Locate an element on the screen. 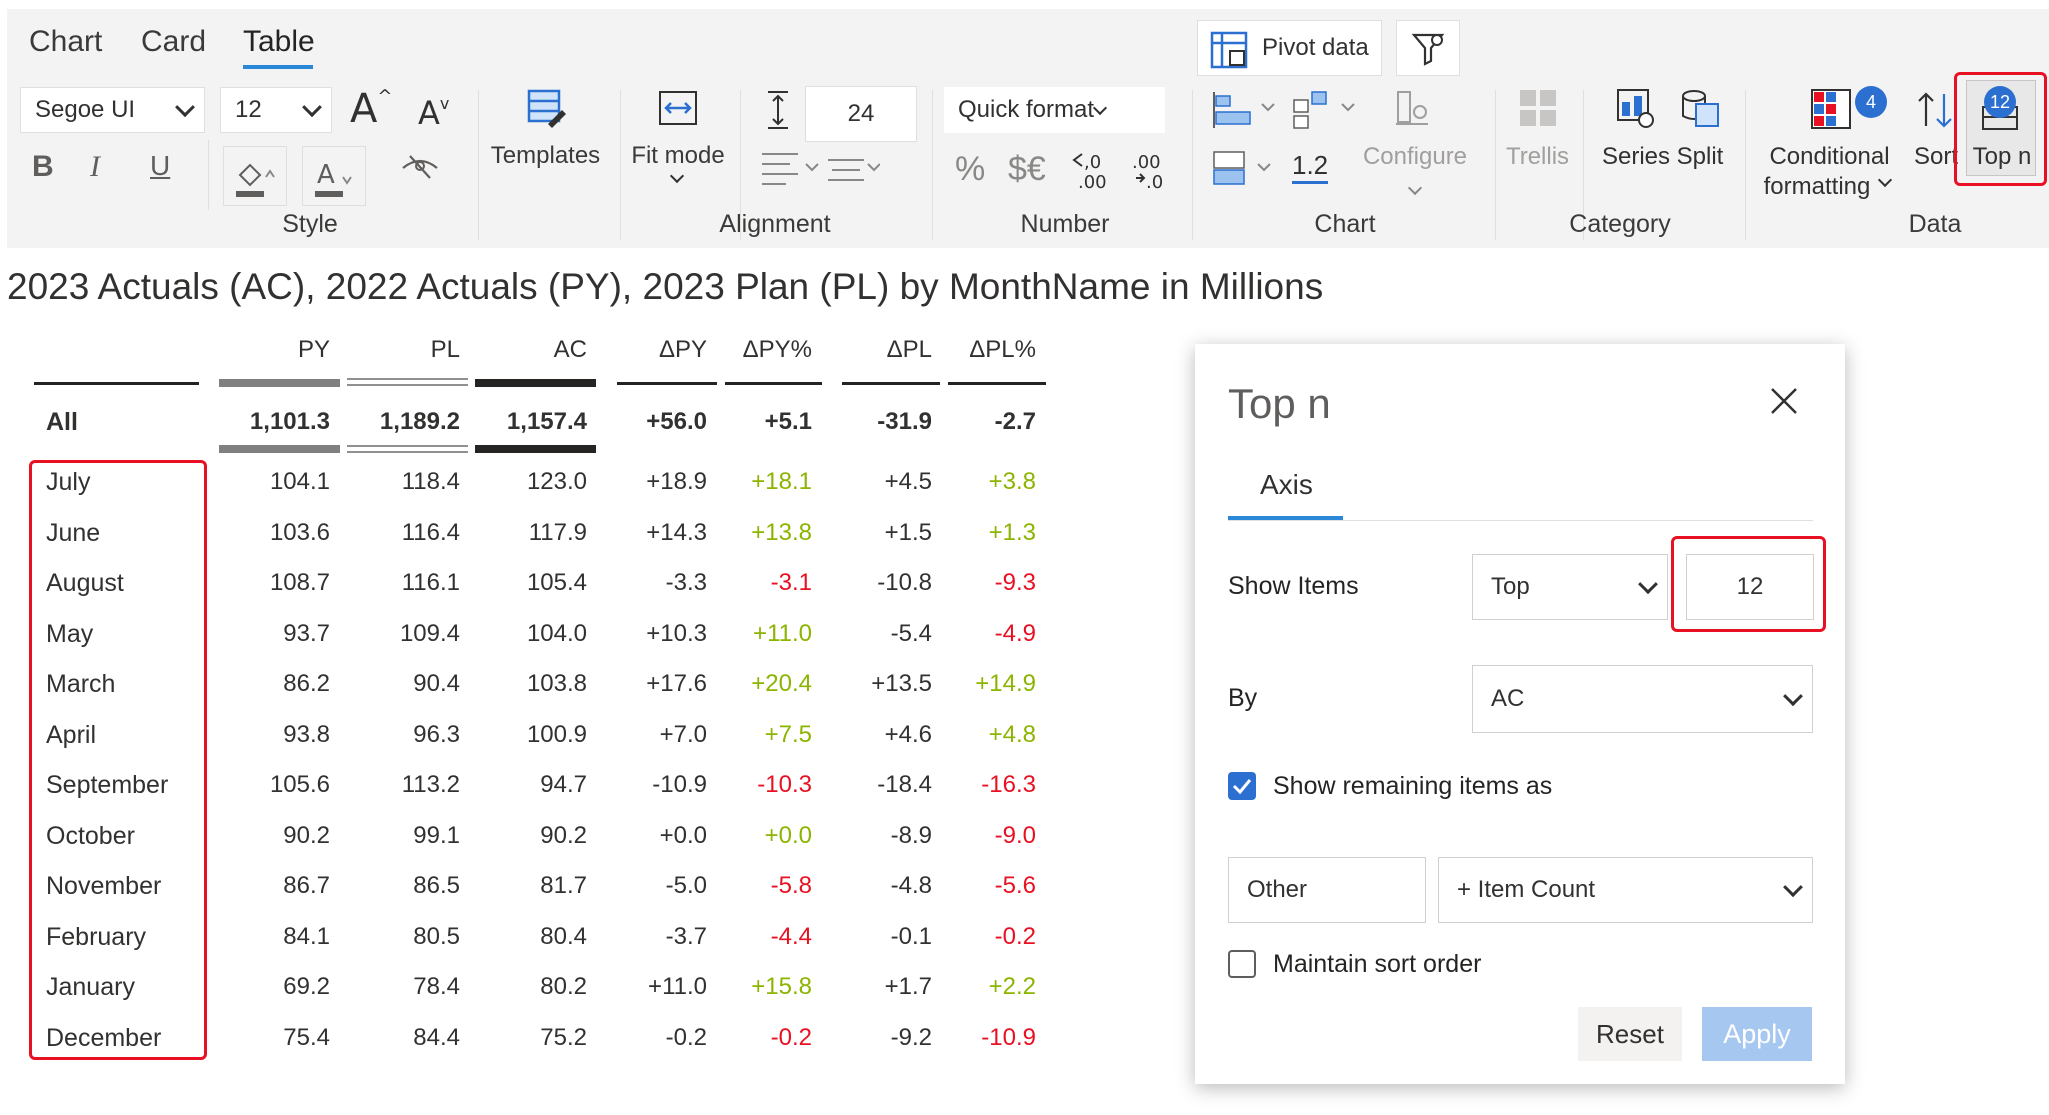  table-cell: 100.9 is located at coordinates (556, 734).